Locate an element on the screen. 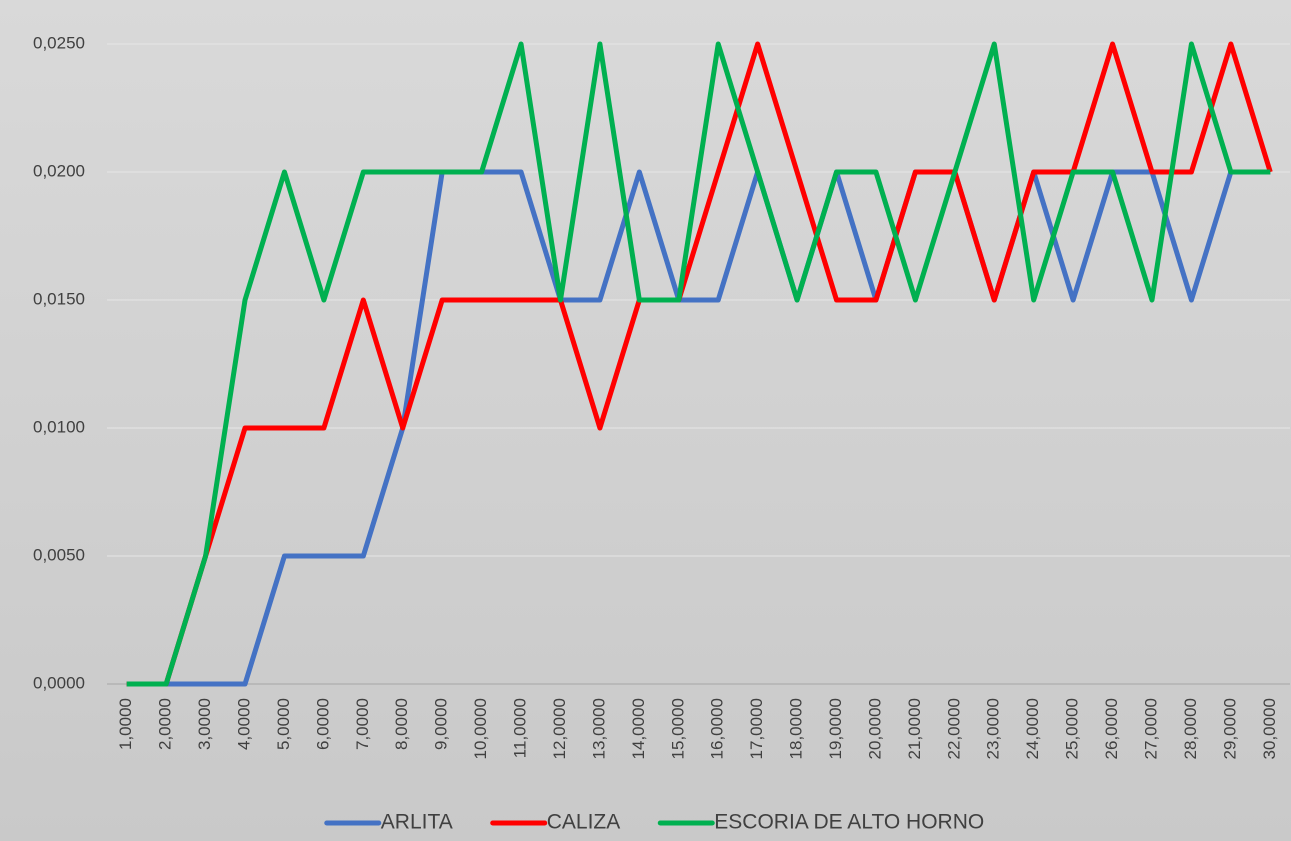 The height and width of the screenshot is (841, 1291). y-tick-label: 0,0200 is located at coordinates (59, 170).